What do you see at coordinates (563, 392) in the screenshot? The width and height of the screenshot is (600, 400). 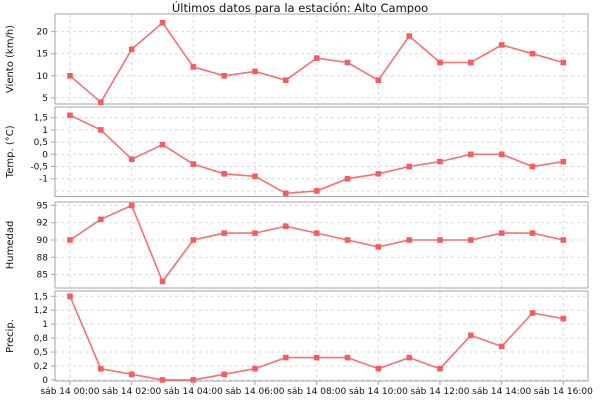 I see `x-tick-label: sáb 14 16:00` at bounding box center [563, 392].